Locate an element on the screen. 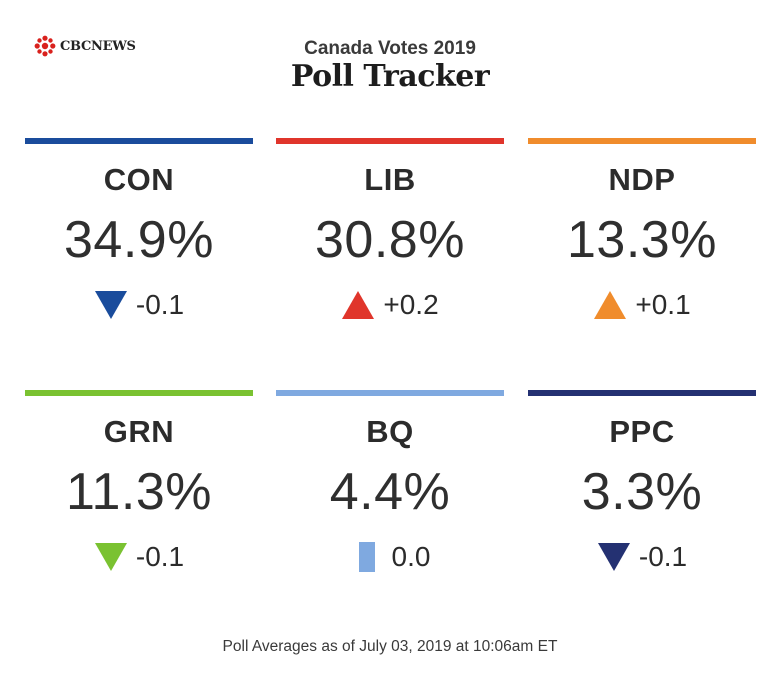  party-percent: 30.8% is located at coordinates (390, 240).